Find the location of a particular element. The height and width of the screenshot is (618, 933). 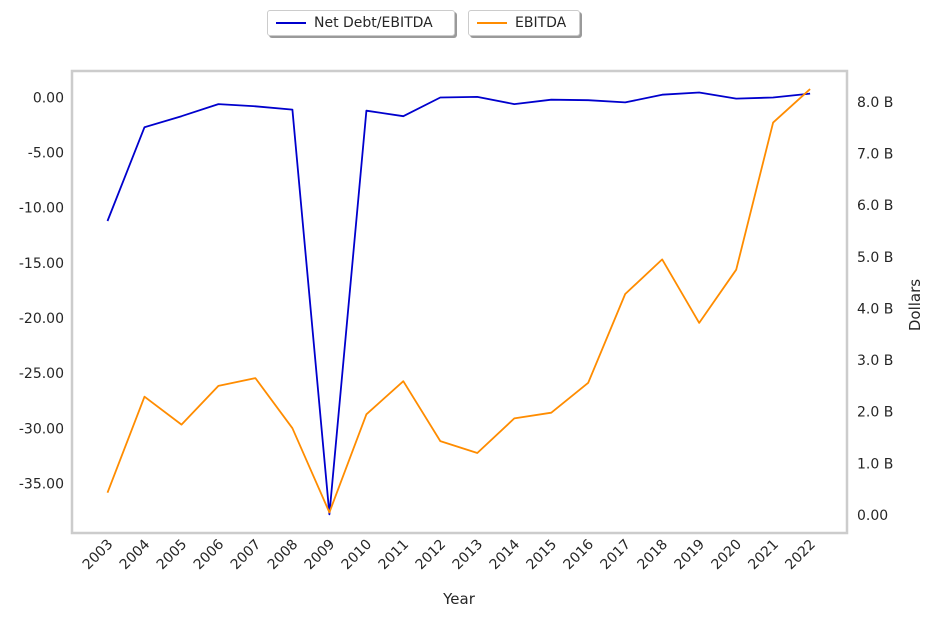

x-tick-label: 2004 is located at coordinates (135, 554).